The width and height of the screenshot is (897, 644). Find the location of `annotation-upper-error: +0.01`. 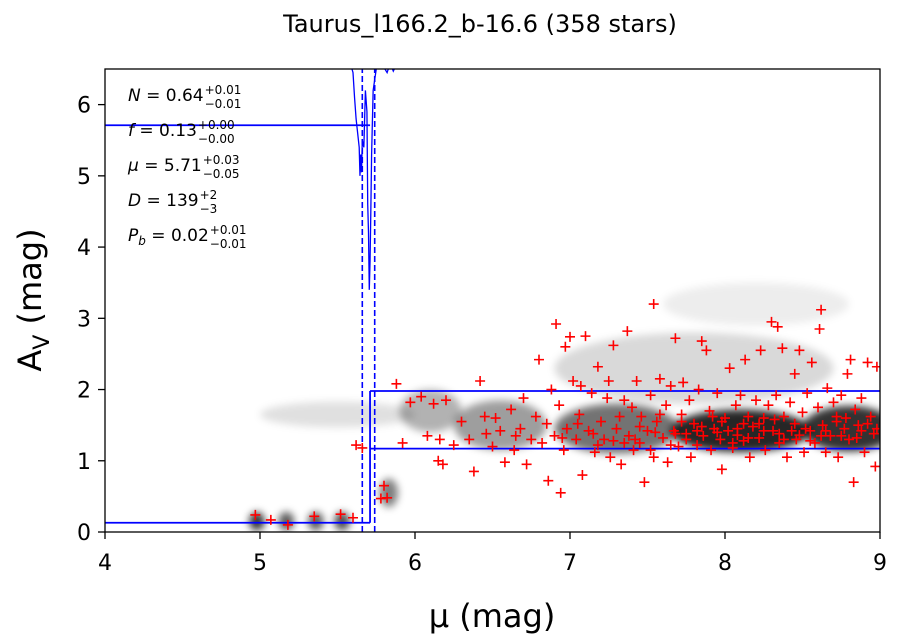

annotation-upper-error: +0.01 is located at coordinates (228, 230).